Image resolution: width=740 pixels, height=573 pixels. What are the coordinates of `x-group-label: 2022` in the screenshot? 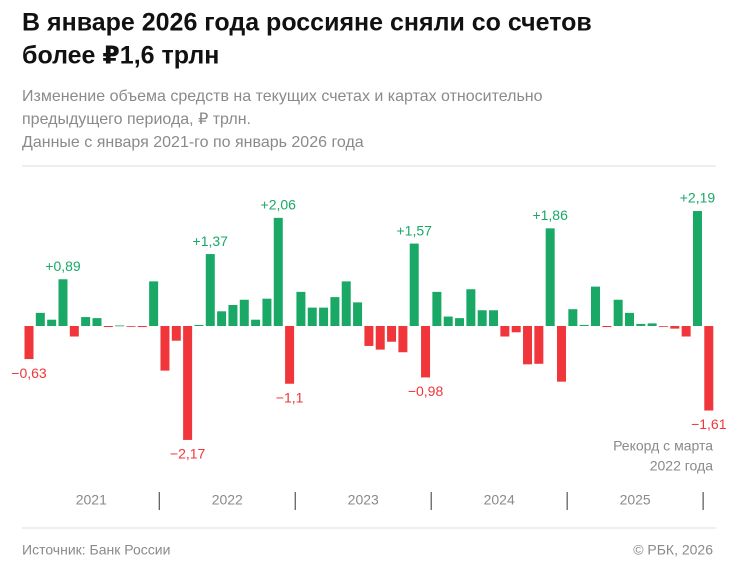 It's located at (227, 500).